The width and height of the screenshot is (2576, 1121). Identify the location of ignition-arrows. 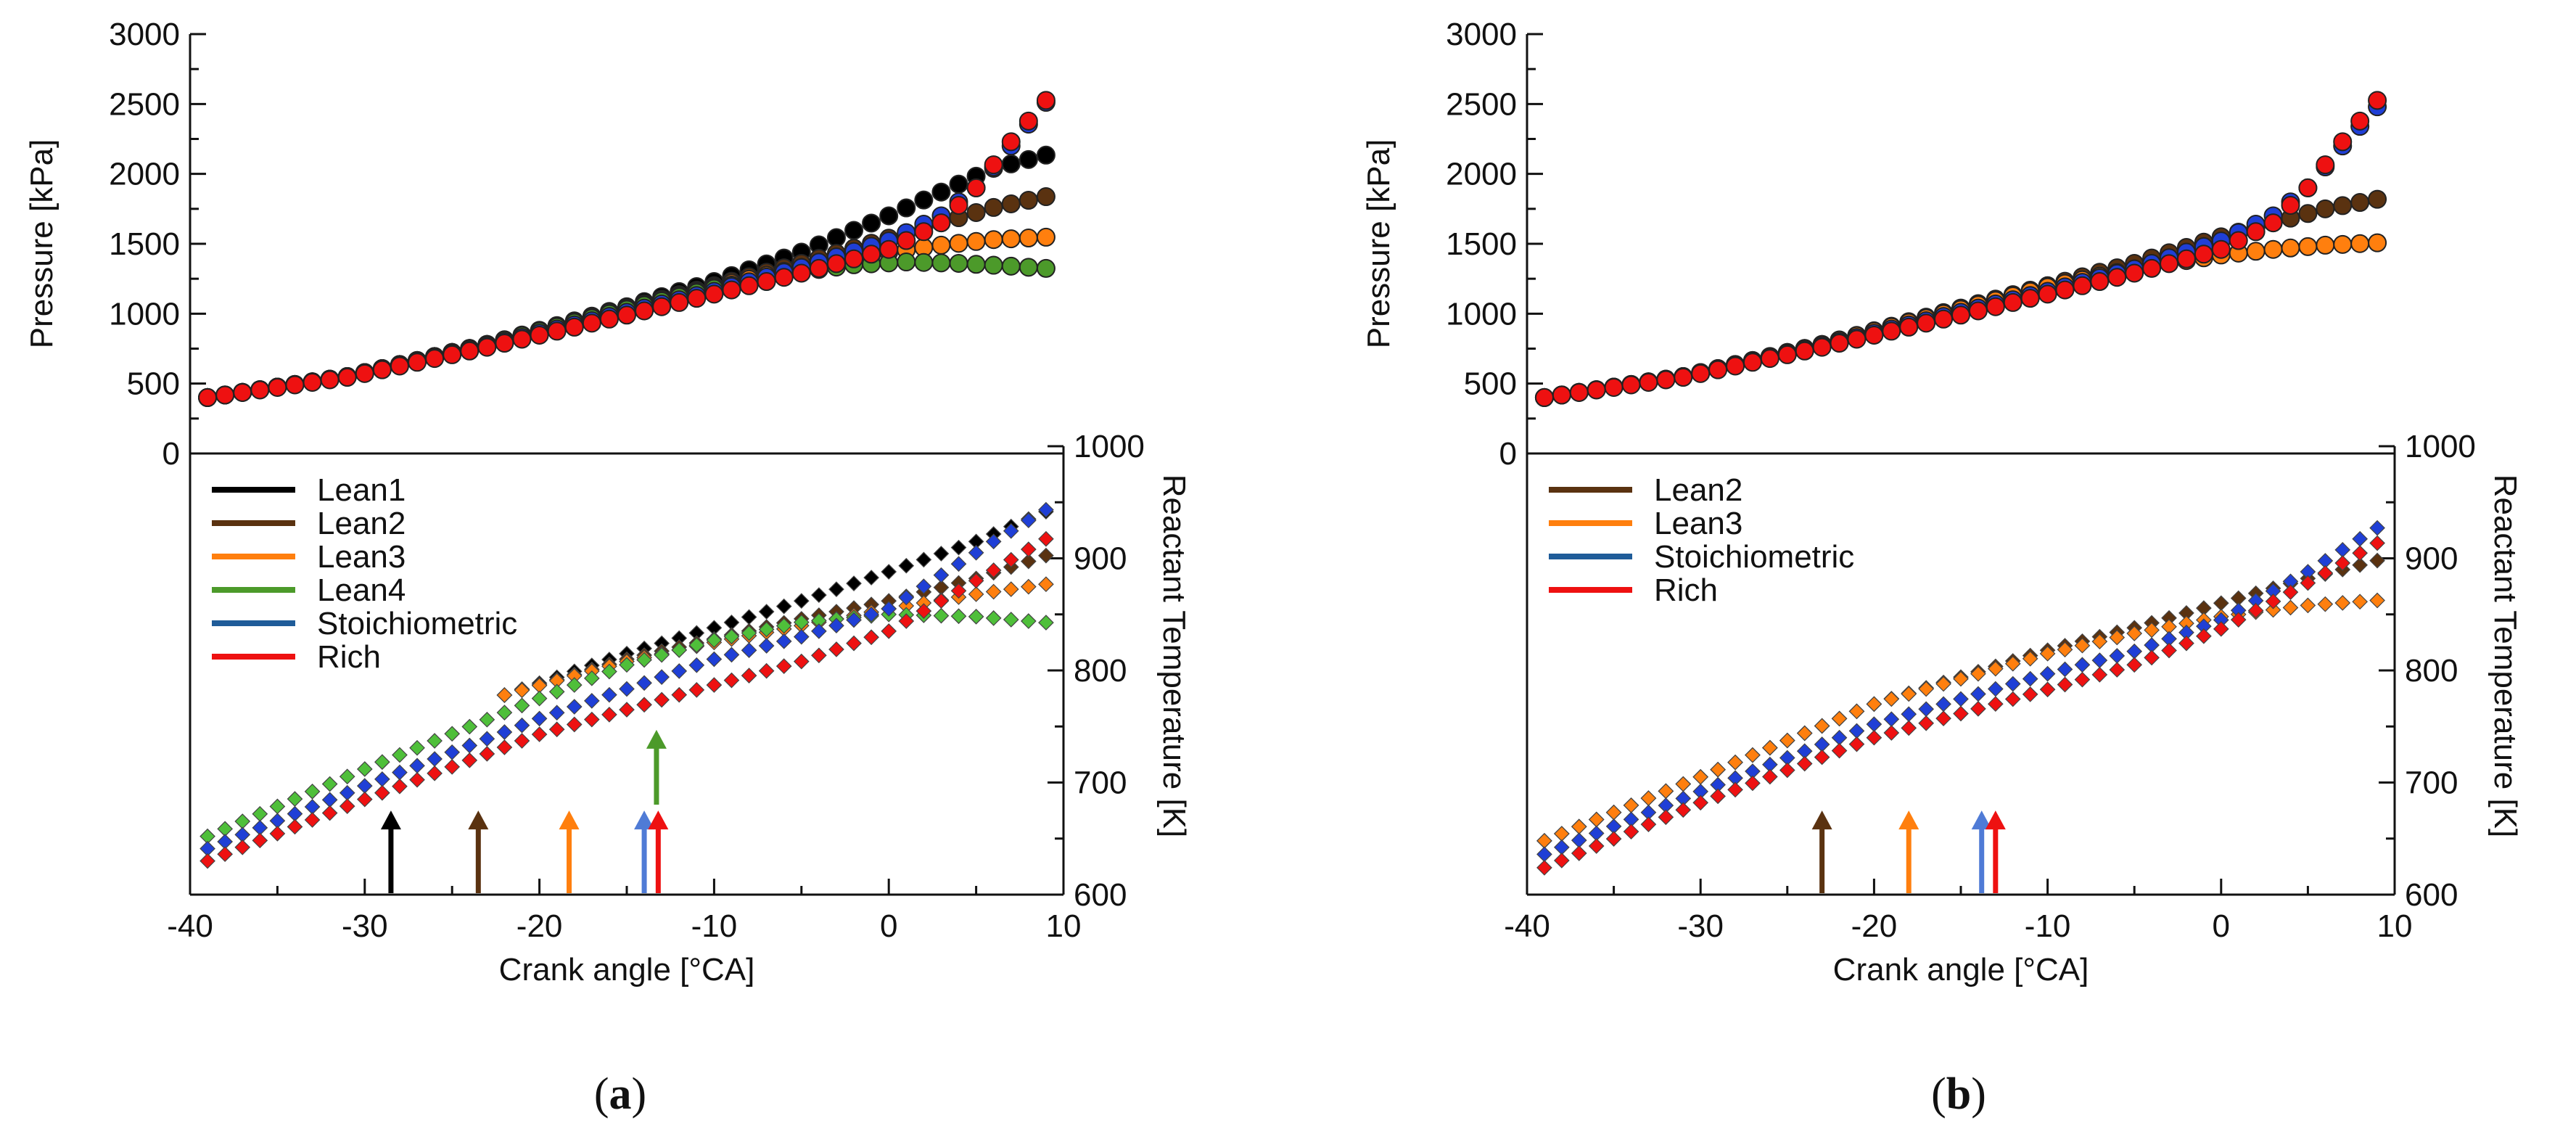
(1908, 851).